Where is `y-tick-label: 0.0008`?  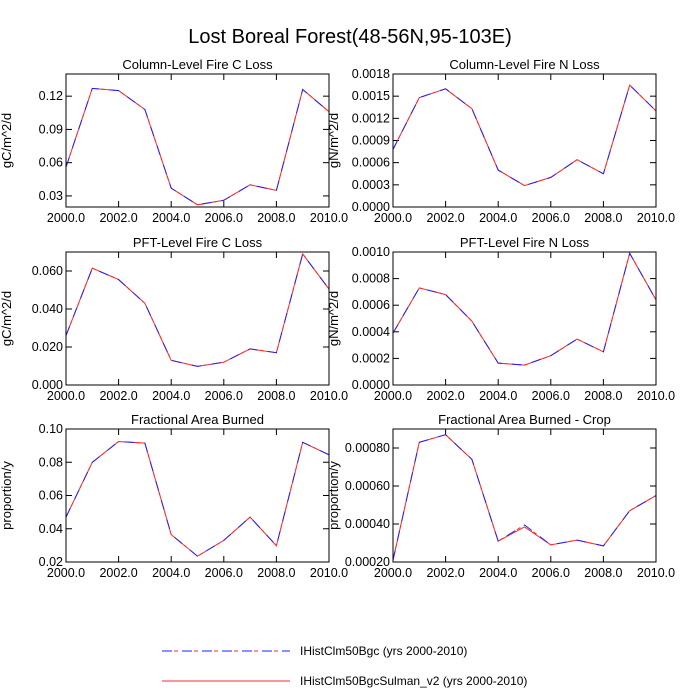 y-tick-label: 0.0008 is located at coordinates (371, 279).